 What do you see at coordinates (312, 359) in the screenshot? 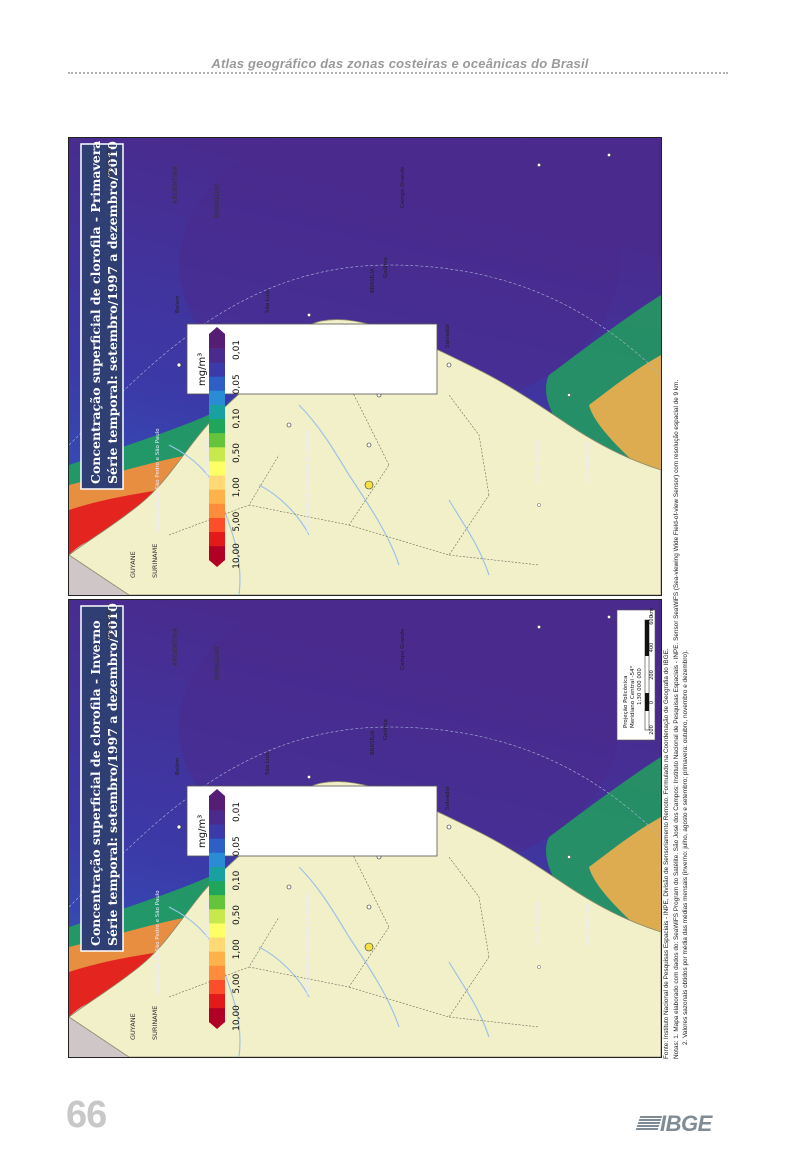
I see `legend-box` at bounding box center [312, 359].